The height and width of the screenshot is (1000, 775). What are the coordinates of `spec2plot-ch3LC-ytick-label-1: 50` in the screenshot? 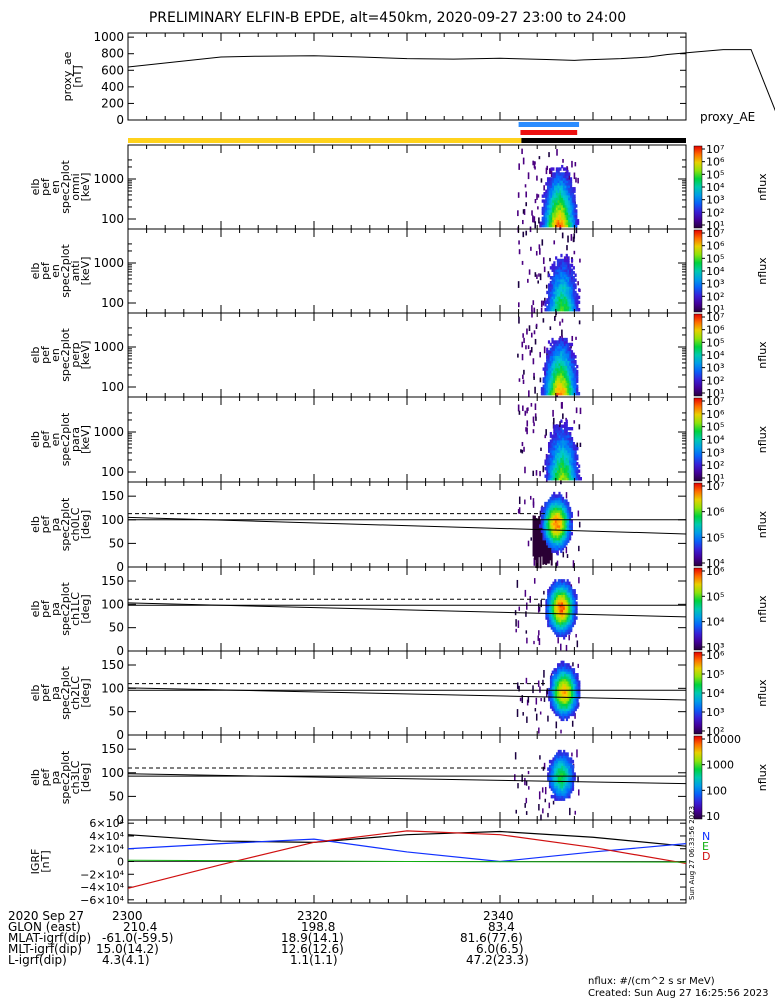 It's located at (116, 796).